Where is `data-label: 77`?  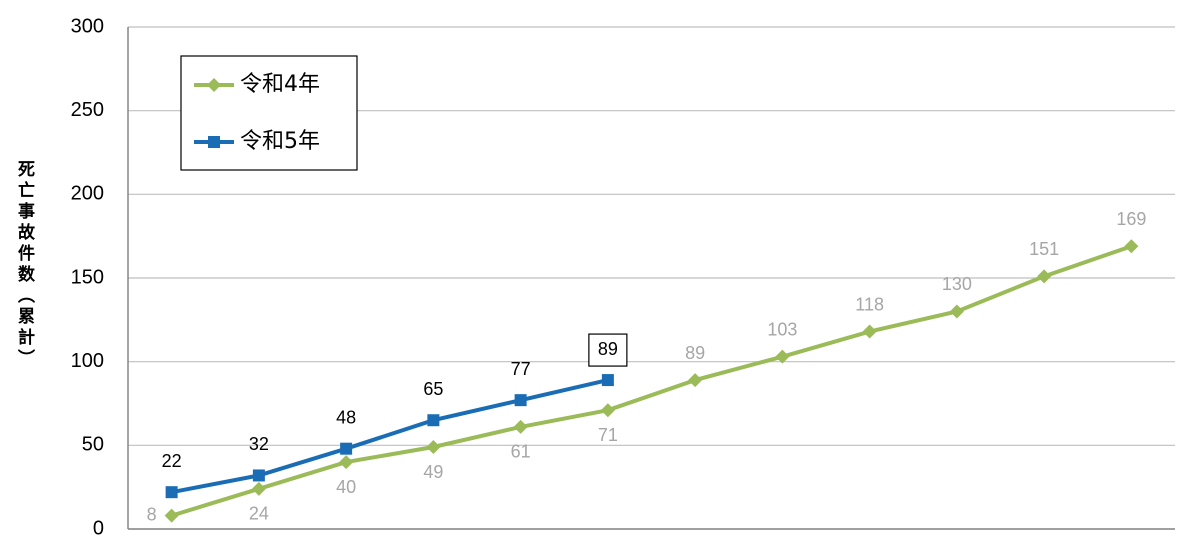
data-label: 77 is located at coordinates (521, 369).